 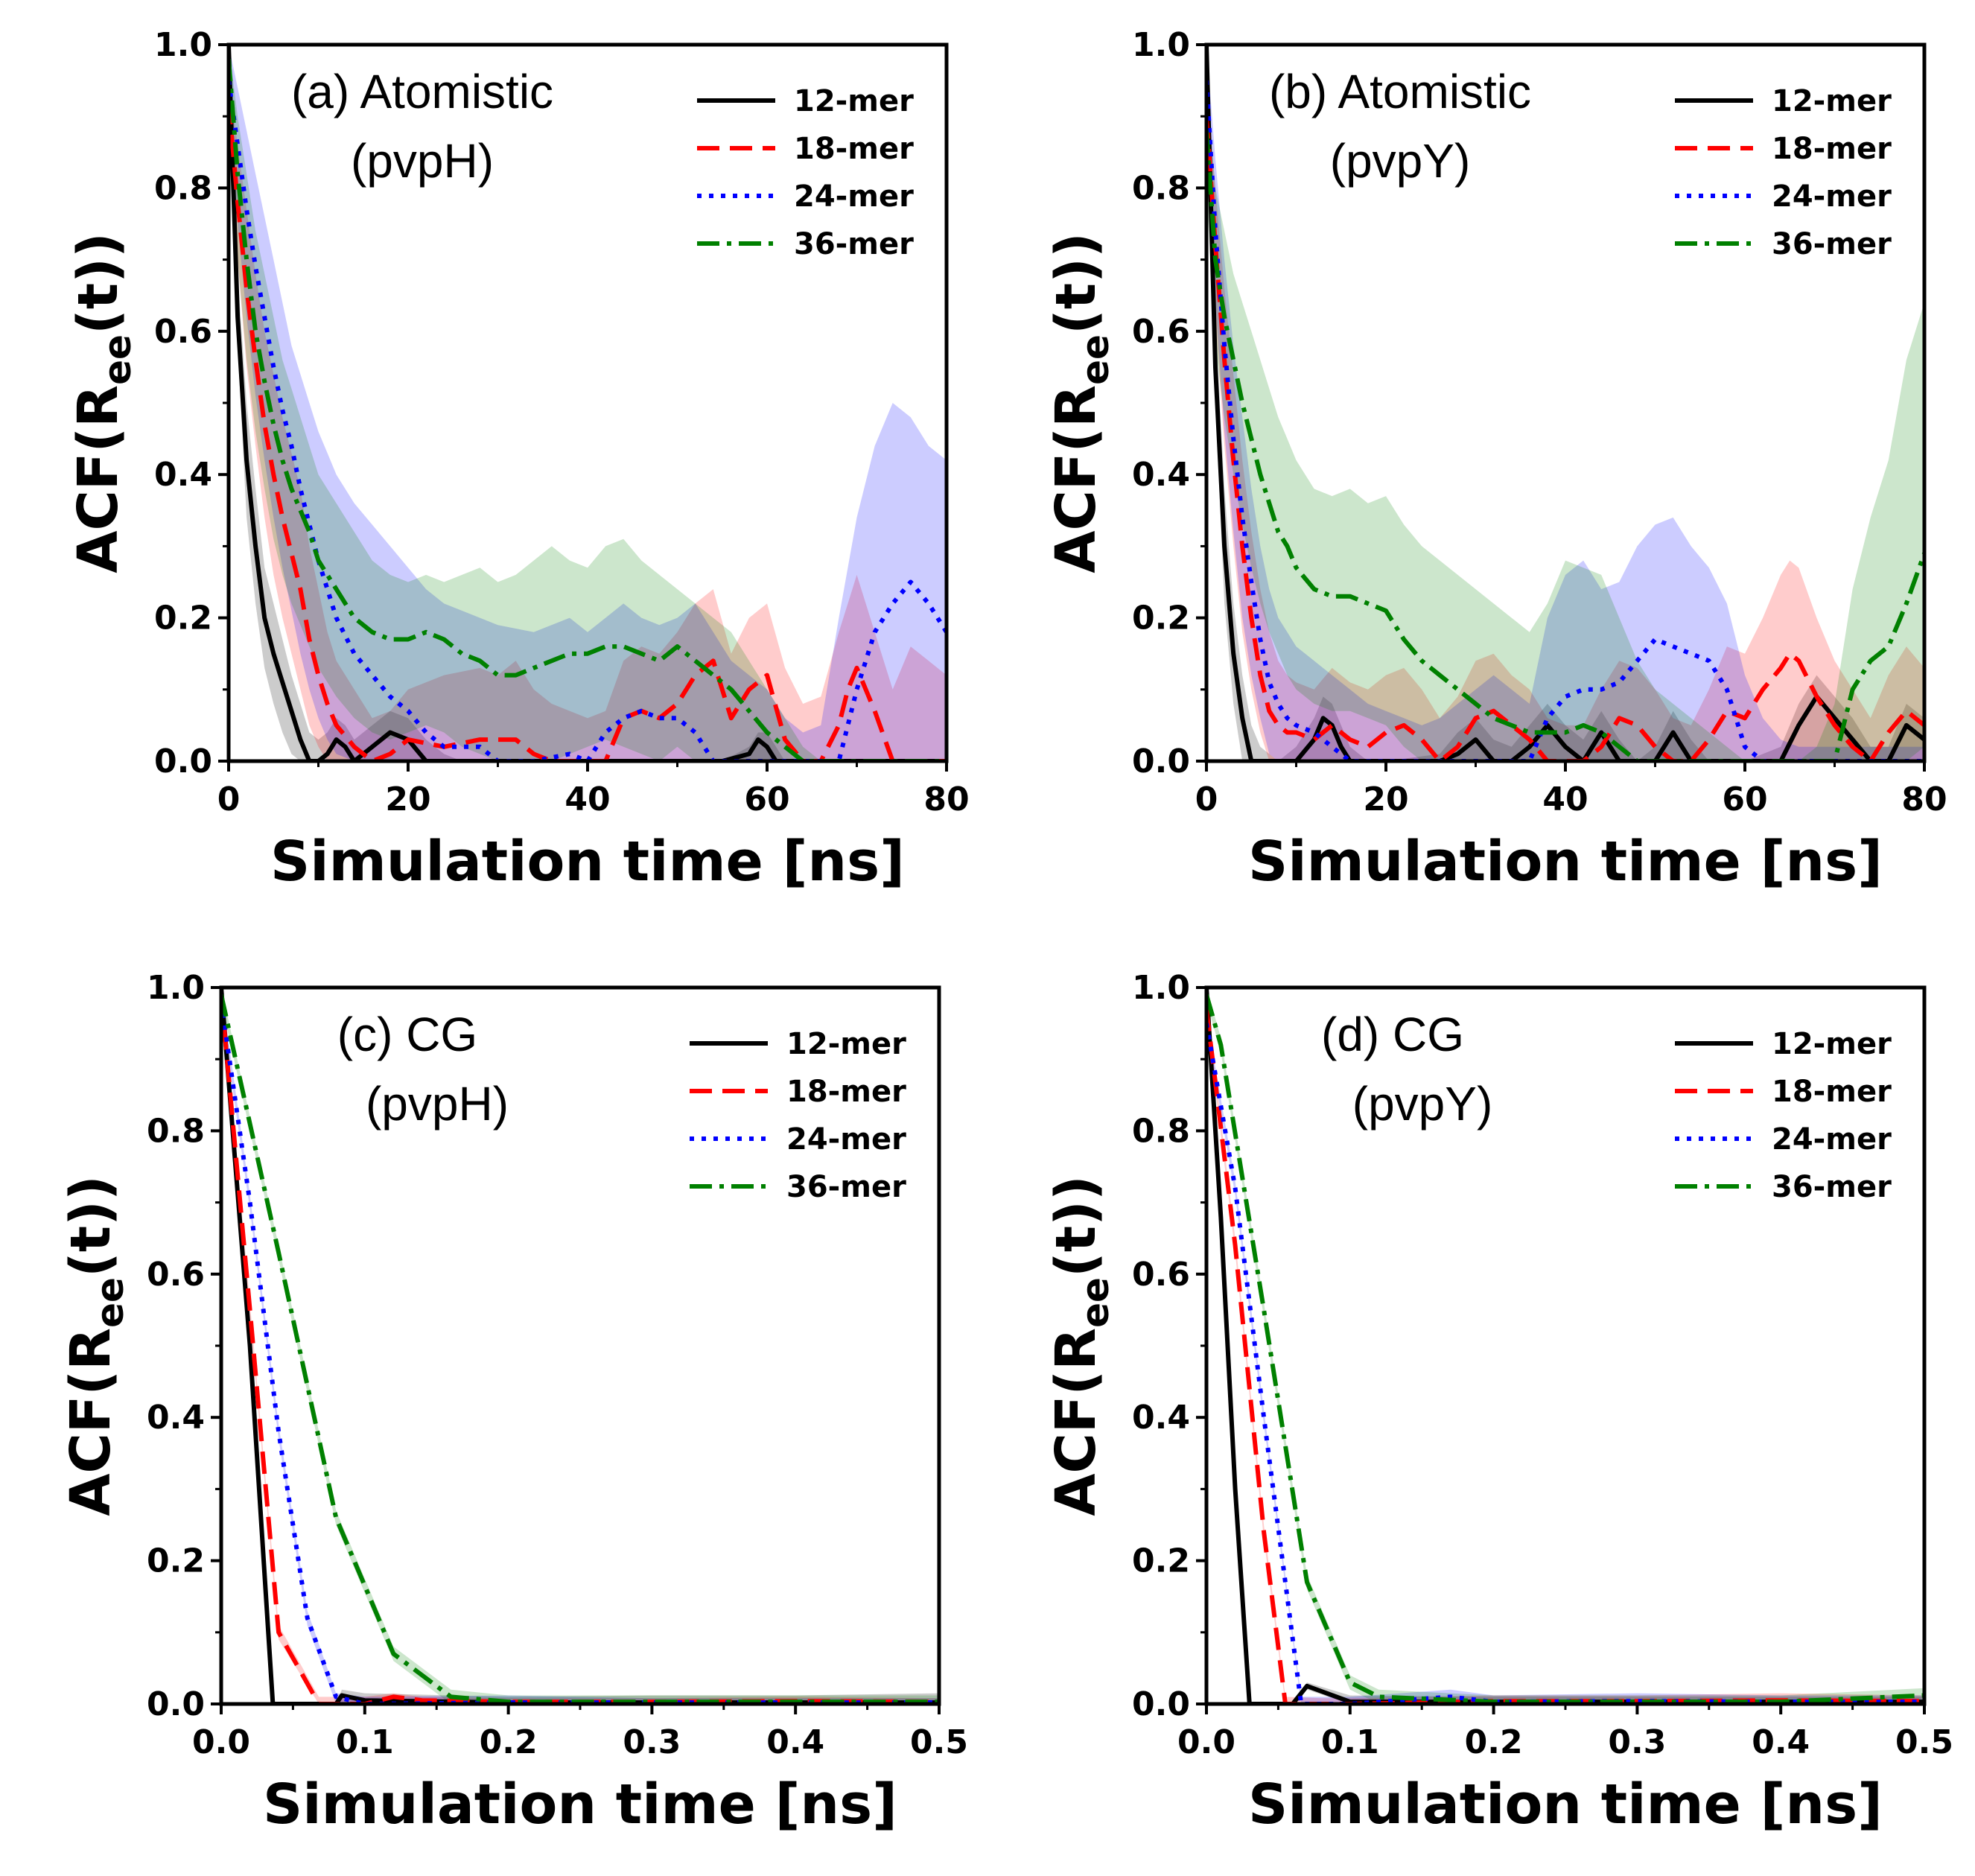 What do you see at coordinates (407, 1034) in the screenshot?
I see `panel-title: (c) CG` at bounding box center [407, 1034].